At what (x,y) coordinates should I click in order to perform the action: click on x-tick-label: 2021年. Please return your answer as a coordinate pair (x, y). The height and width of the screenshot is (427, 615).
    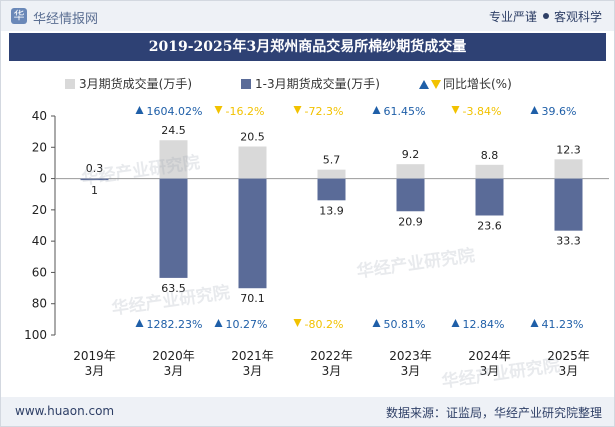
    Looking at the image, I should click on (252, 356).